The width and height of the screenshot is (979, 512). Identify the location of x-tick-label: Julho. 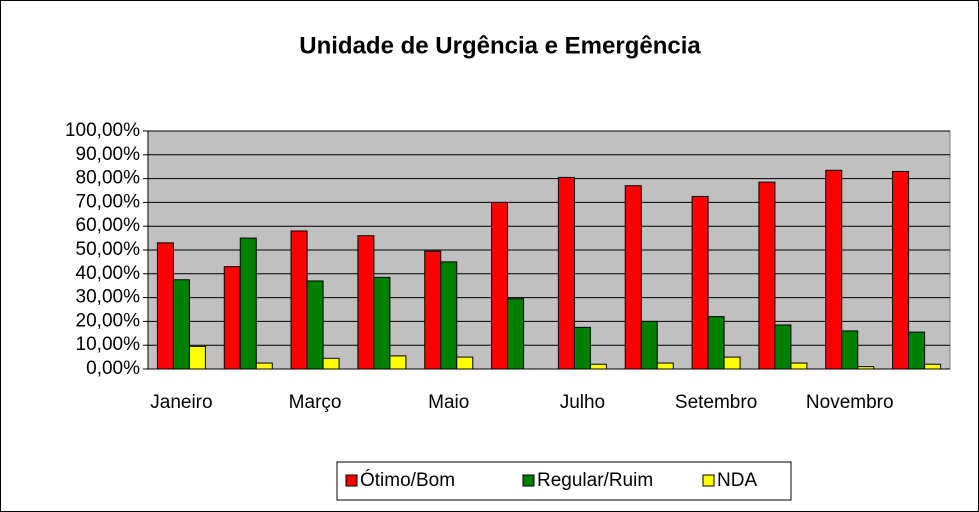
(582, 402).